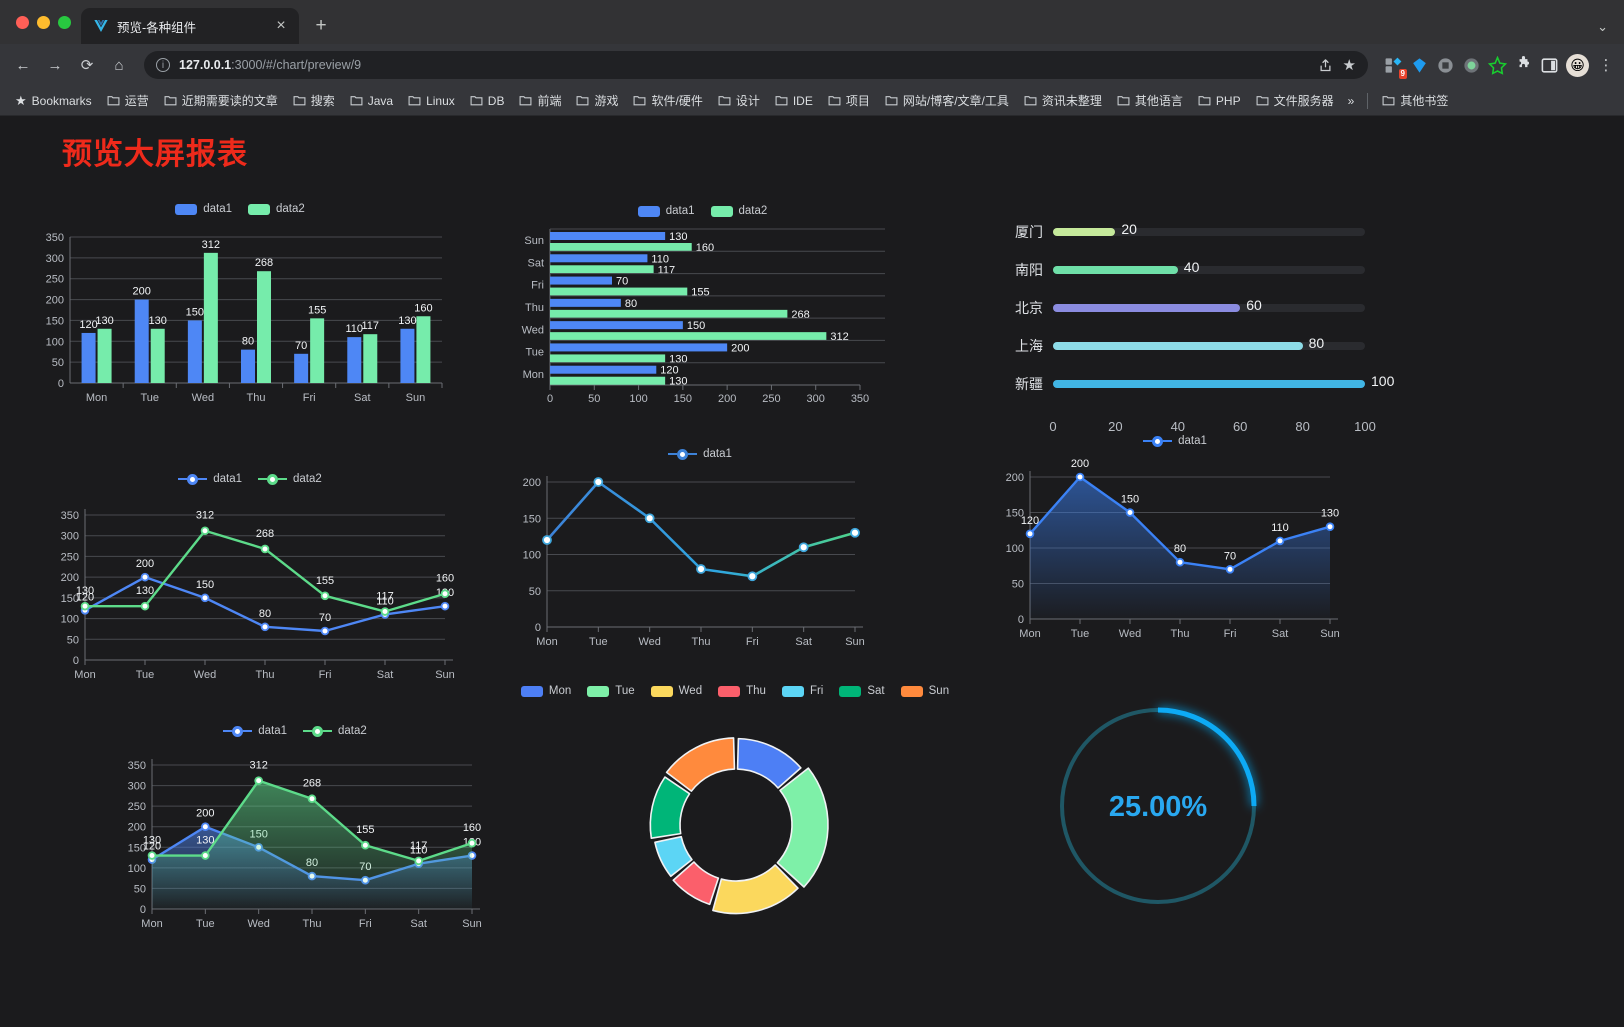 This screenshot has height=1027, width=1624. What do you see at coordinates (221, 100) in the screenshot?
I see `bookmark-folder: 近期需要读的文章` at bounding box center [221, 100].